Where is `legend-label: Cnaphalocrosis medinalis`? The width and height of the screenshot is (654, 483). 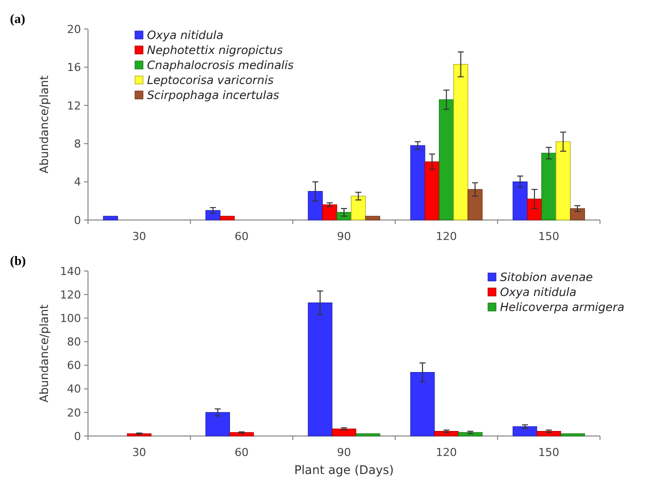
legend-label: Cnaphalocrosis medinalis is located at coordinates (220, 65).